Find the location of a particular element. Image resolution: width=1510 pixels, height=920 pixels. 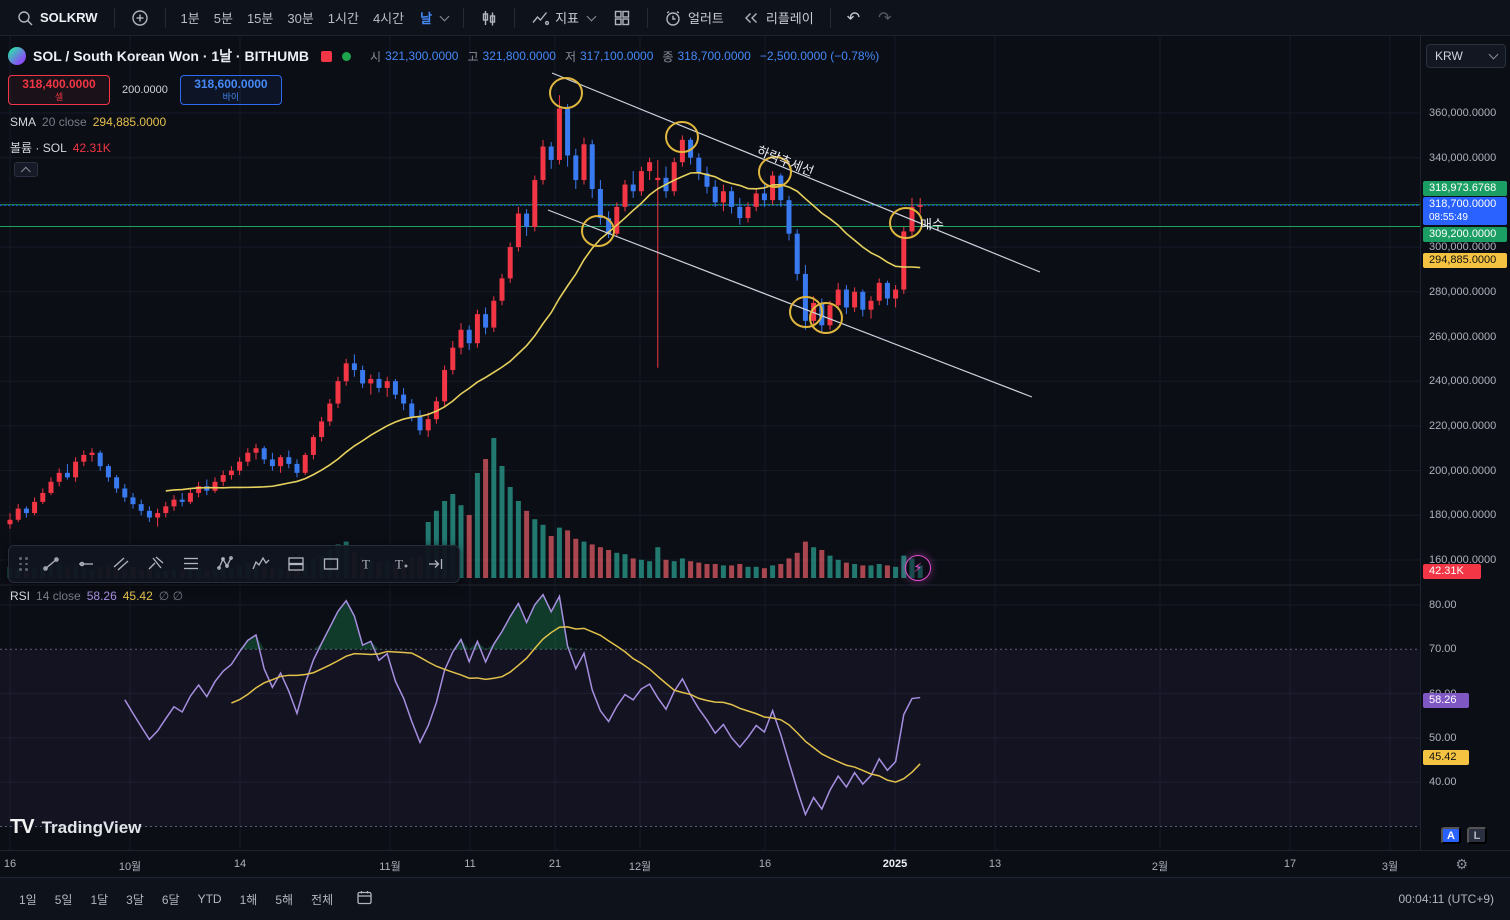

svg-text: T is located at coordinates (399, 564).